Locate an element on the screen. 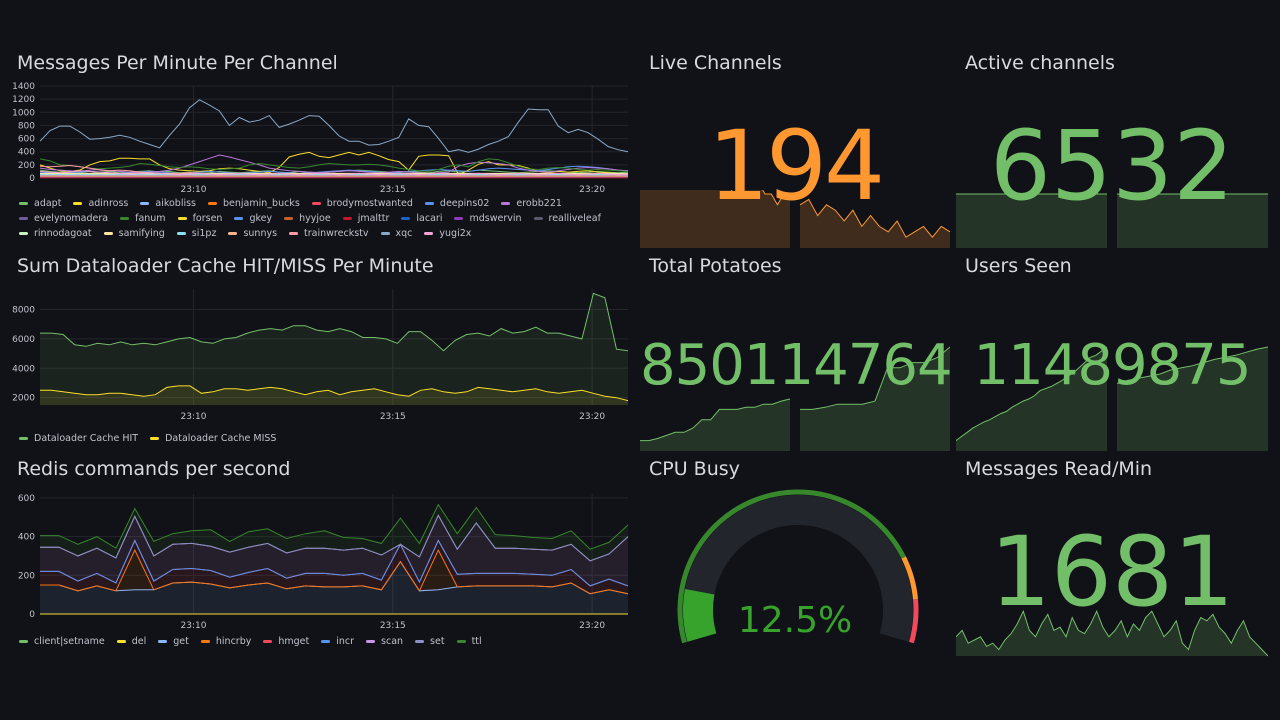 The width and height of the screenshot is (1280, 720). legend-item: aikobliss is located at coordinates (168, 203).